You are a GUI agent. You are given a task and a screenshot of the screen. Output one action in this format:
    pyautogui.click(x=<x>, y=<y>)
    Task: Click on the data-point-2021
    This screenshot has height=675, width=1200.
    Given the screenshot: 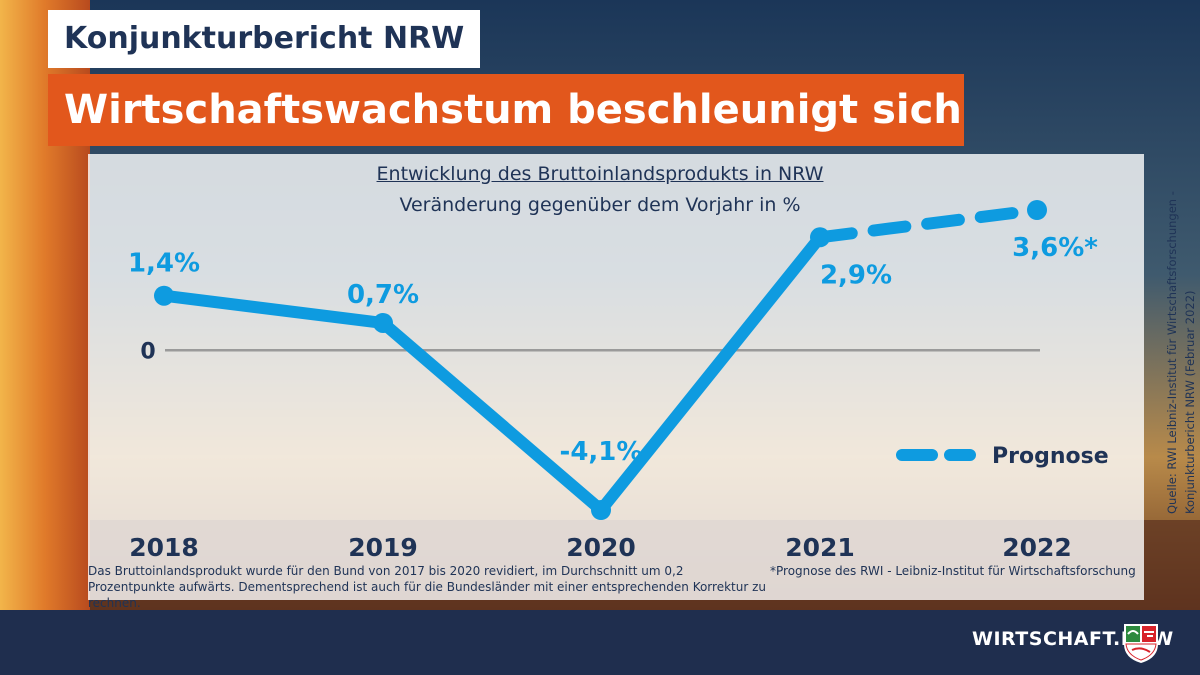 What is the action you would take?
    pyautogui.click(x=820, y=237)
    